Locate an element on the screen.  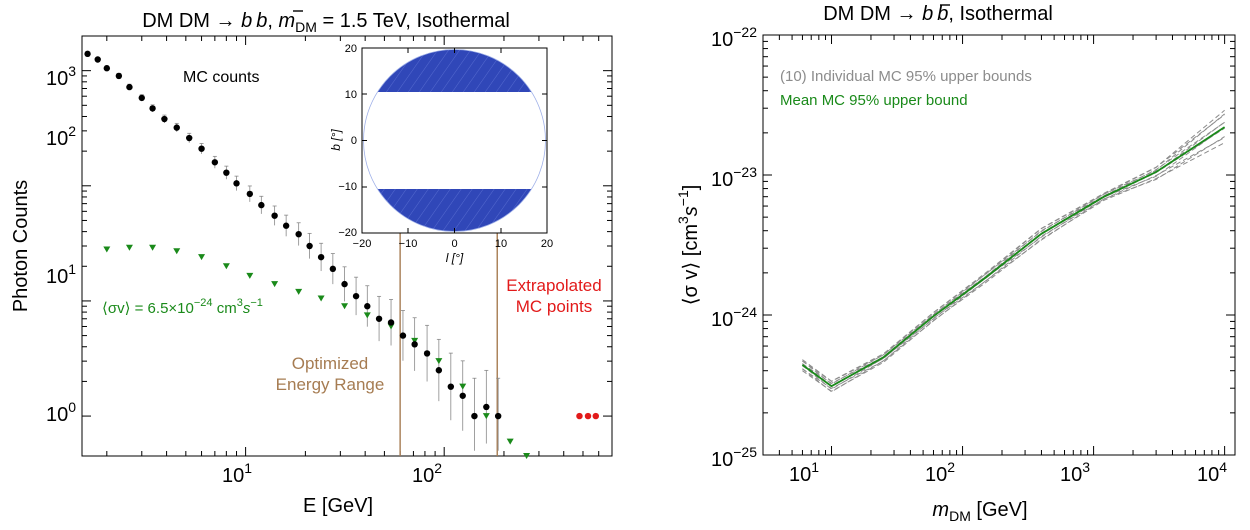
right-title: DM DM → b b, Isothermal is located at coordinates (938, 14).